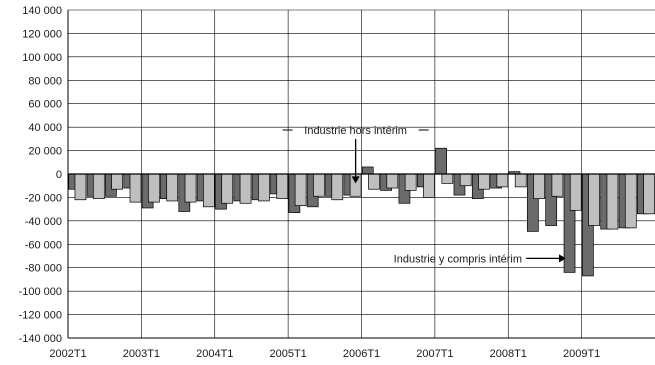 The height and width of the screenshot is (365, 655). I want to click on bar-dark-2006T1, so click(367, 170).